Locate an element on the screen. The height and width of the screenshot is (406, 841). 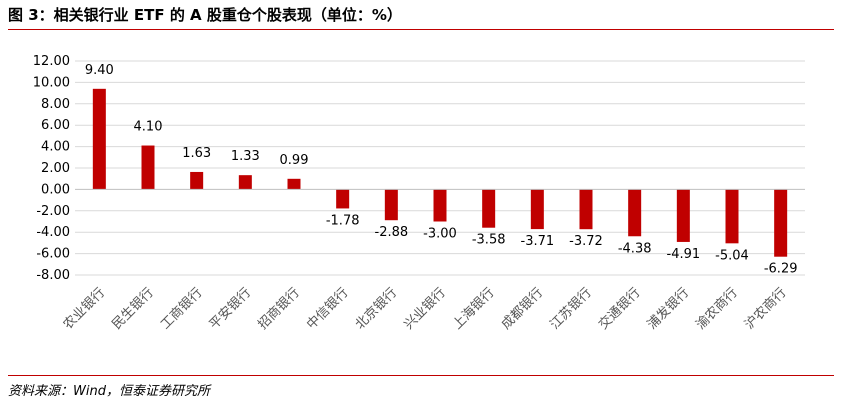
y-tick-label: -2.00 is located at coordinates (53, 211).